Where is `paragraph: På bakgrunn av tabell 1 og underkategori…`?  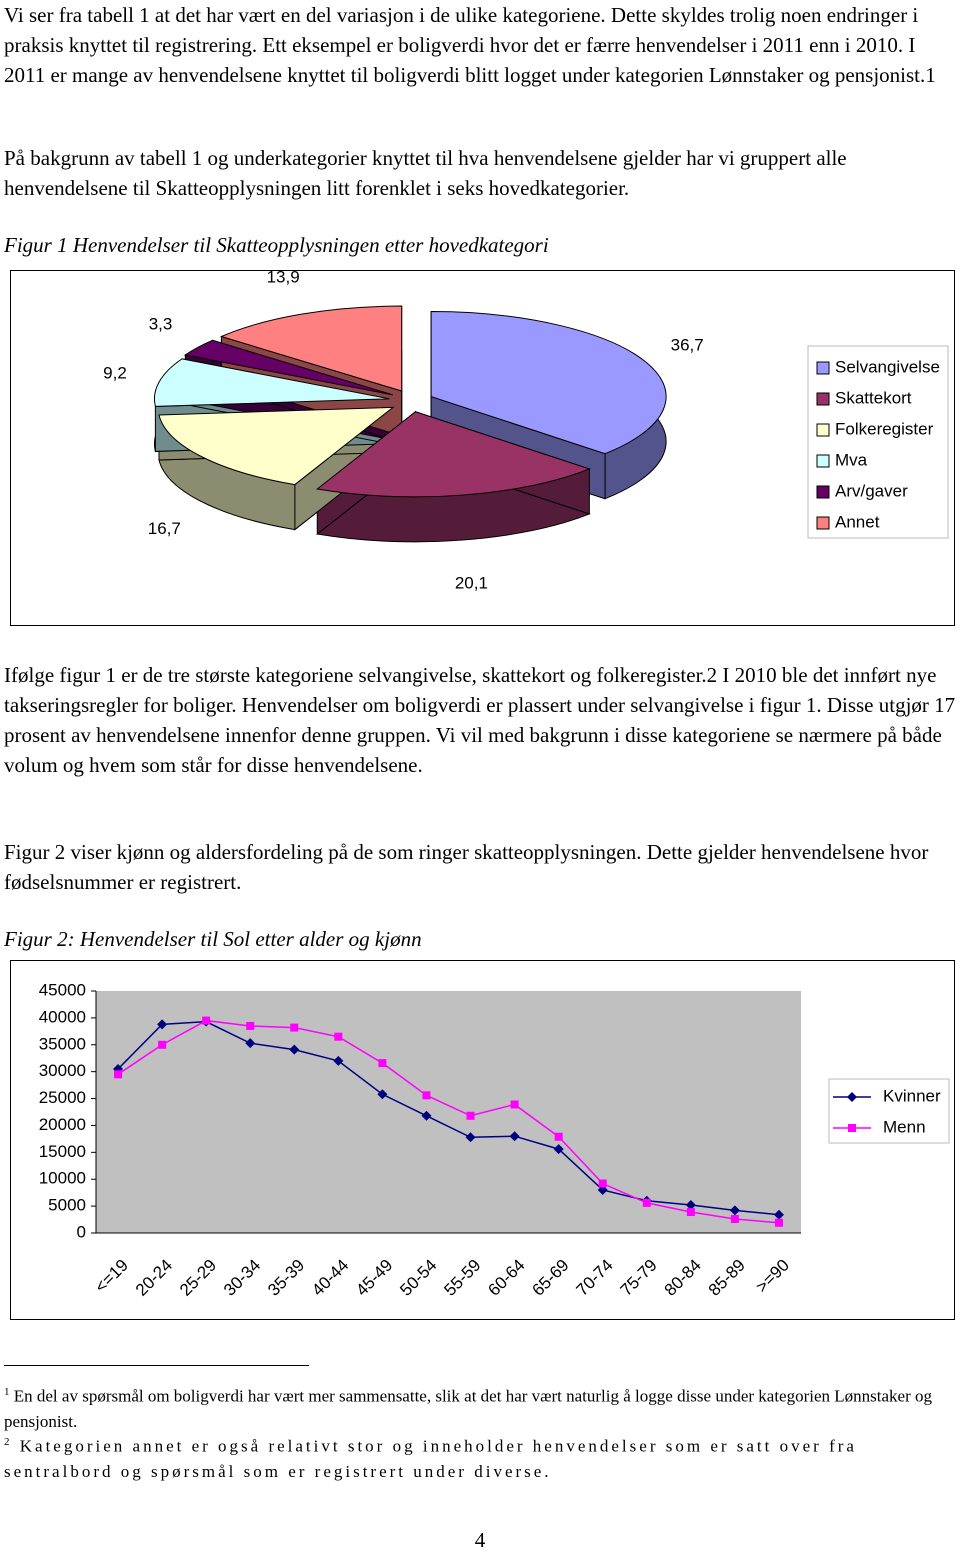
paragraph: På bakgrunn av tabell 1 og underkategori… is located at coordinates (425, 173).